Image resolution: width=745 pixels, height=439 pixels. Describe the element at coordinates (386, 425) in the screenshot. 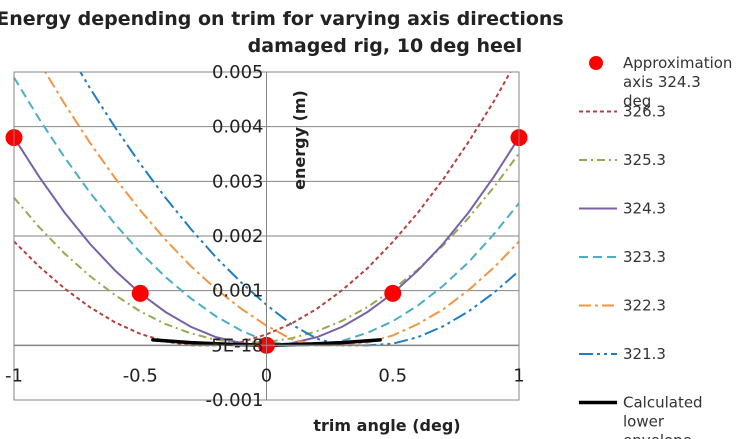

I see `x-axis-title: trim angle (deg)` at that location.